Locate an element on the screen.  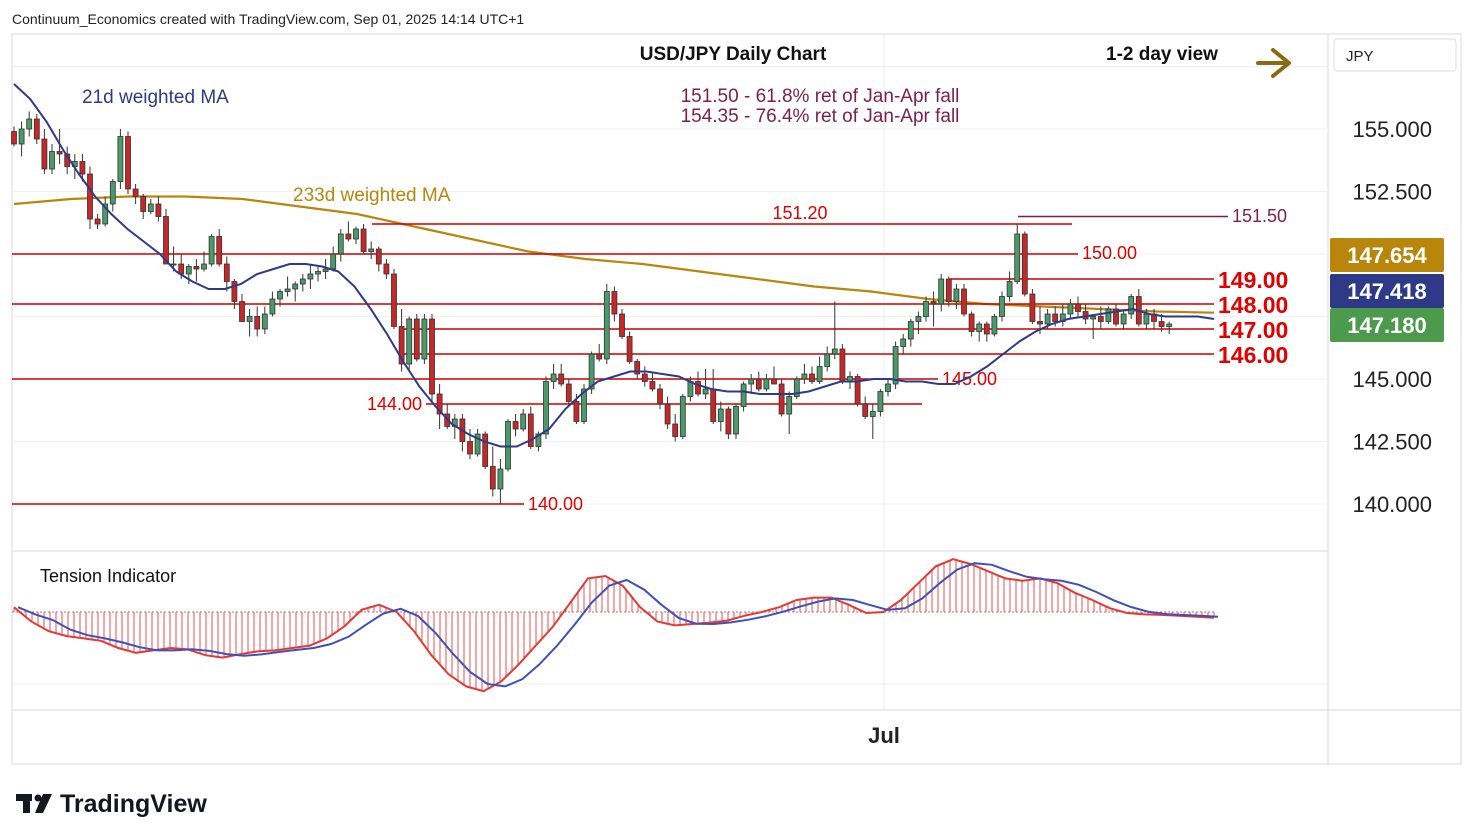
level-label: 140.00 is located at coordinates (555, 504).